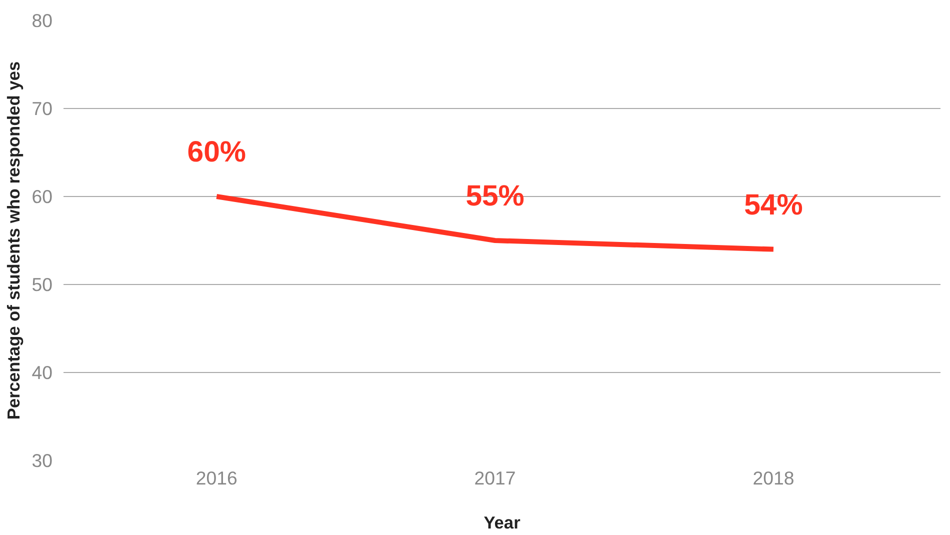 This screenshot has height=535, width=950. Describe the element at coordinates (217, 478) in the screenshot. I see `x-tick-label: 2016` at that location.